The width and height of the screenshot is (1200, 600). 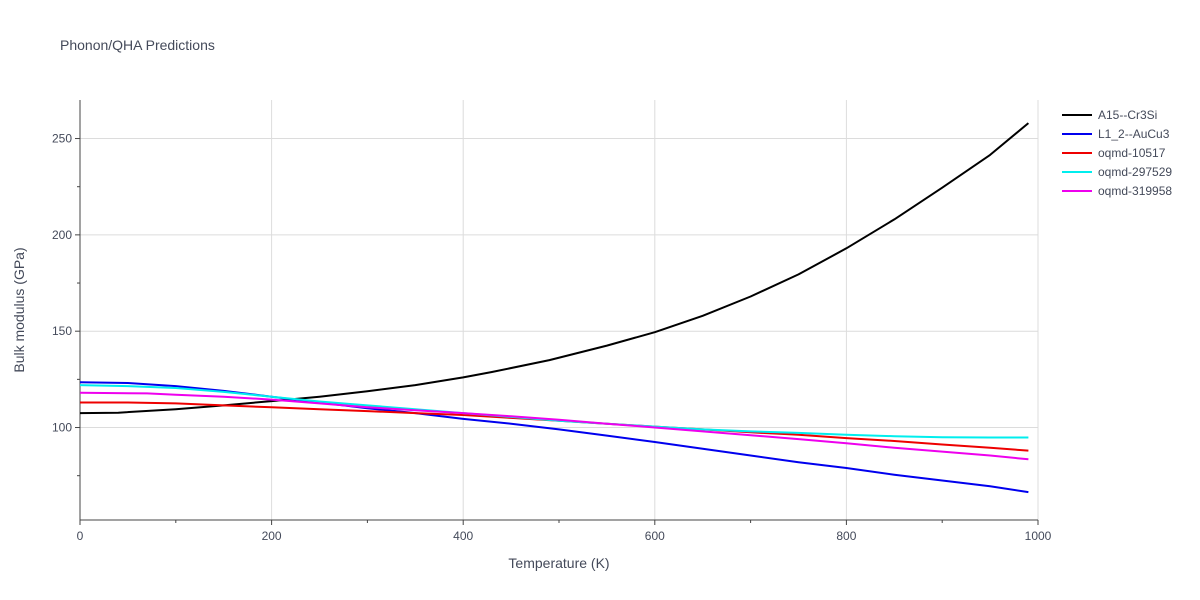 What do you see at coordinates (19, 309) in the screenshot?
I see `y-axis-title: Bulk modulus (GPa)` at bounding box center [19, 309].